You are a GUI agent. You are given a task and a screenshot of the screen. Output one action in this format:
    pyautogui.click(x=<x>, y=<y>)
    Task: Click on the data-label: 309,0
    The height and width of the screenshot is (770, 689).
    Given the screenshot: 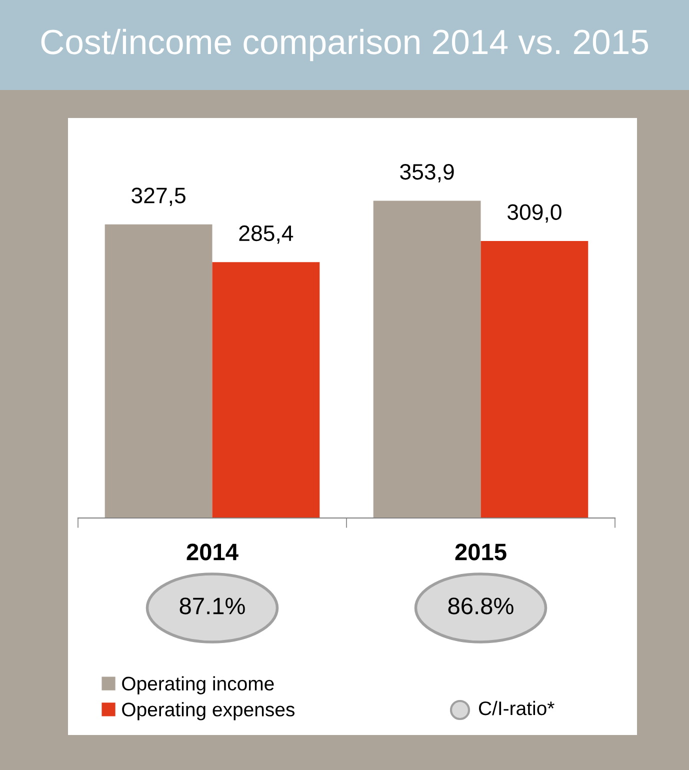 What is the action you would take?
    pyautogui.click(x=534, y=213)
    